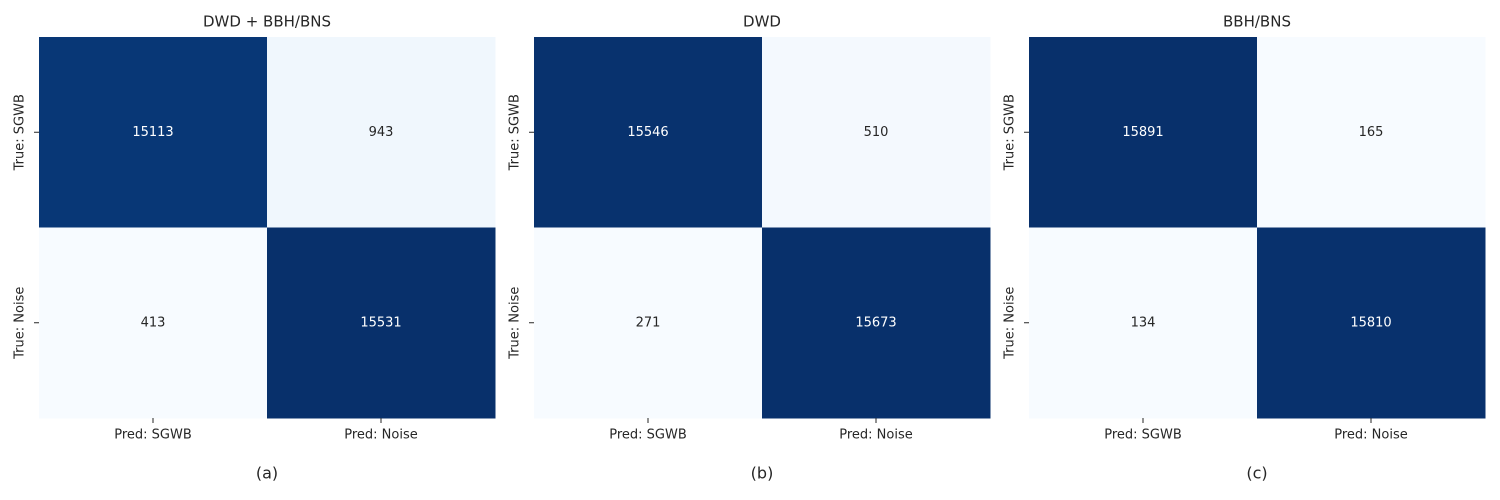 Image resolution: width=1500 pixels, height=500 pixels. I want to click on chart-title: BBH/BNS, so click(1257, 22).